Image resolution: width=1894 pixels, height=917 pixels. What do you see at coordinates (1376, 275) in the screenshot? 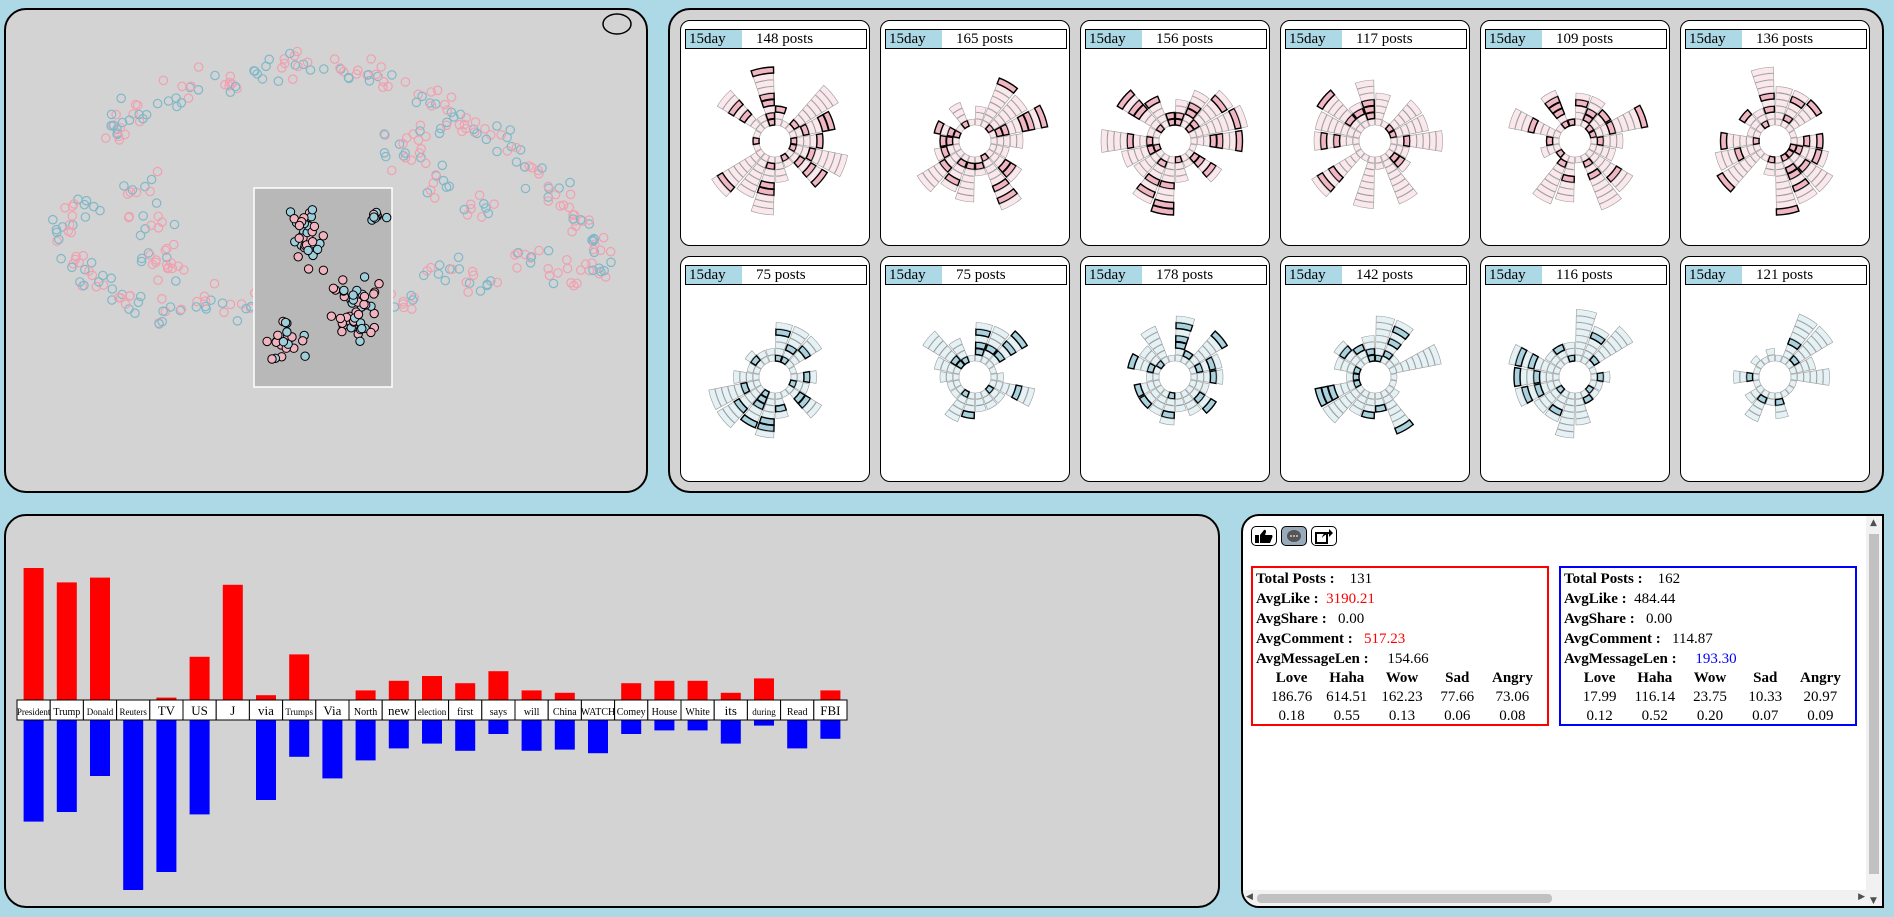
I see `card-header: 15day 142 posts` at bounding box center [1376, 275].